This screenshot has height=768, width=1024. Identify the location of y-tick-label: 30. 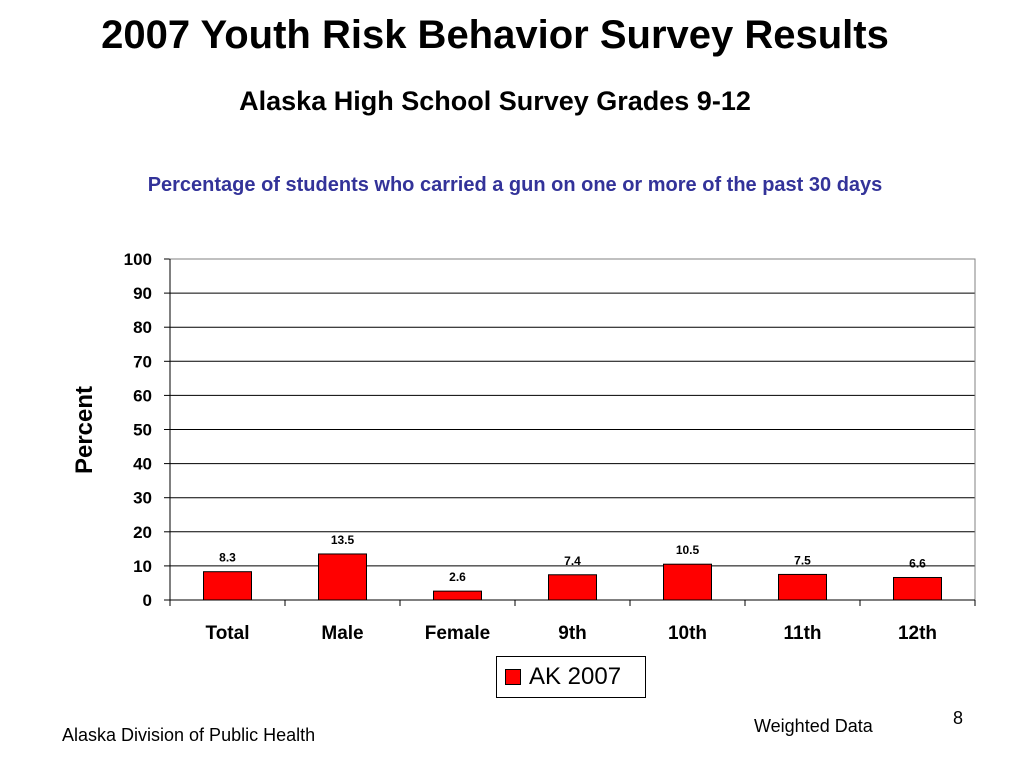
(142, 498).